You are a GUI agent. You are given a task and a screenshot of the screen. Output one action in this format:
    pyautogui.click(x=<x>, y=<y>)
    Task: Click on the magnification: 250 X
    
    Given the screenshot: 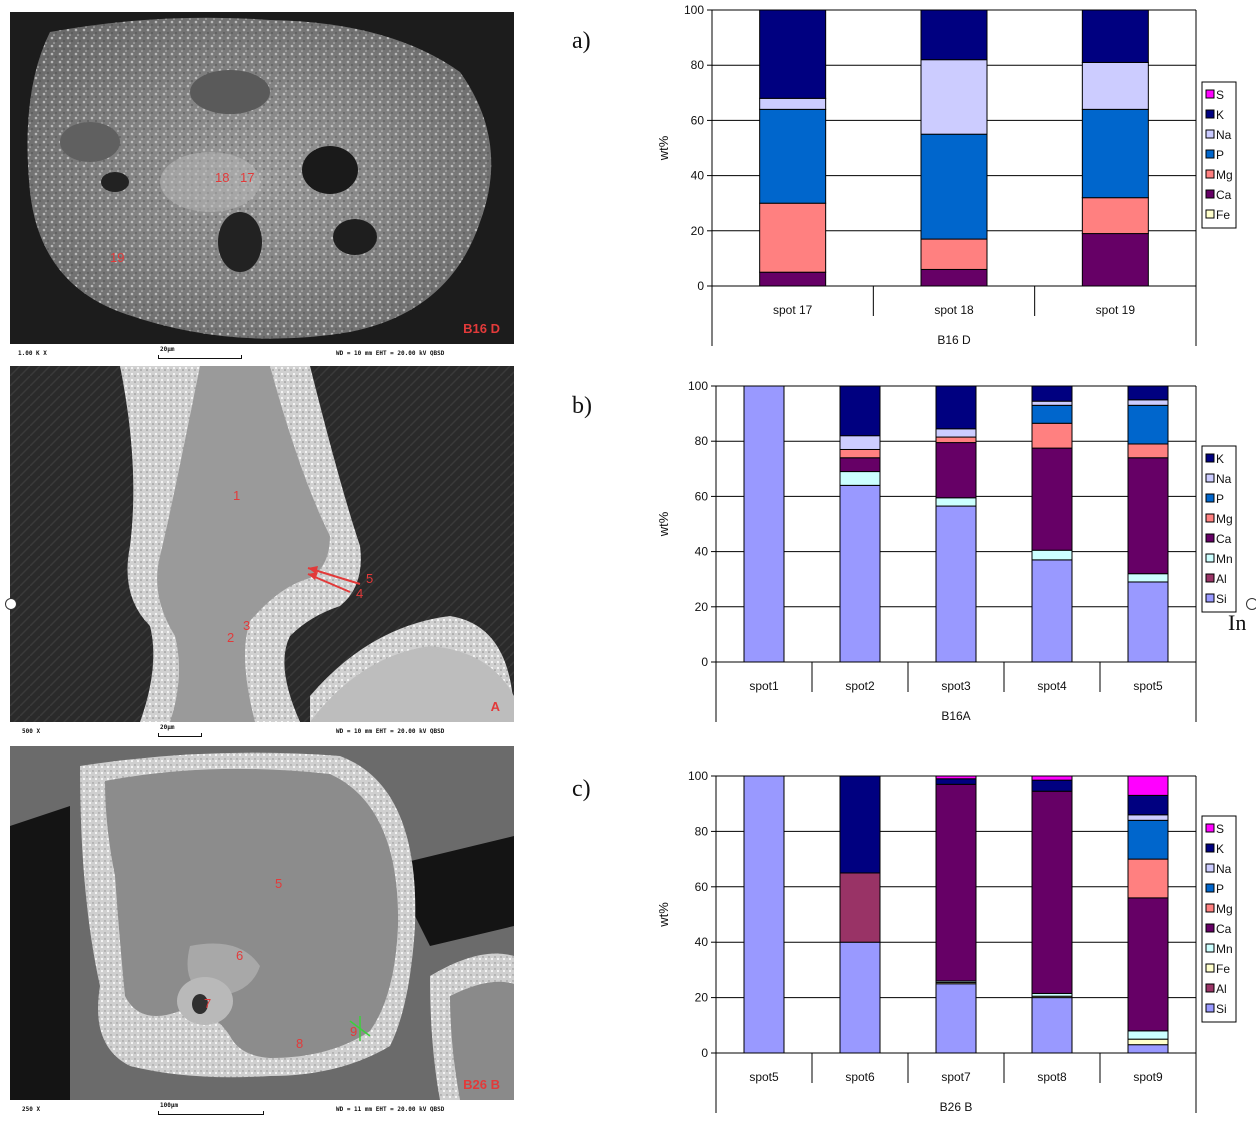 What is the action you would take?
    pyautogui.click(x=31, y=1109)
    